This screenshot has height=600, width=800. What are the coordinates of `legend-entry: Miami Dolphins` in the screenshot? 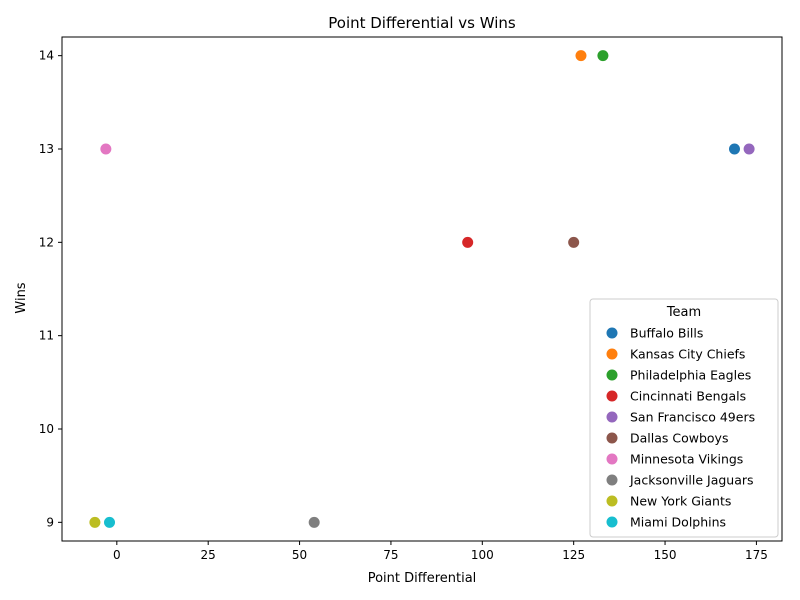 It's located at (678, 522).